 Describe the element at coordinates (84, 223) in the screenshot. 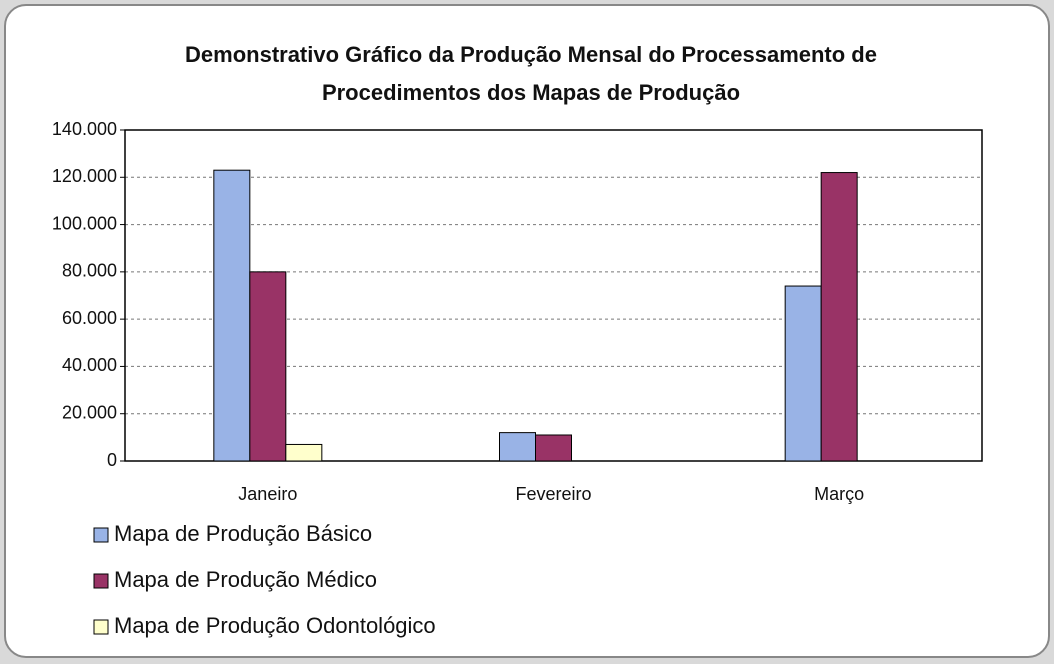

I see `y-tick-label: 100.000` at that location.